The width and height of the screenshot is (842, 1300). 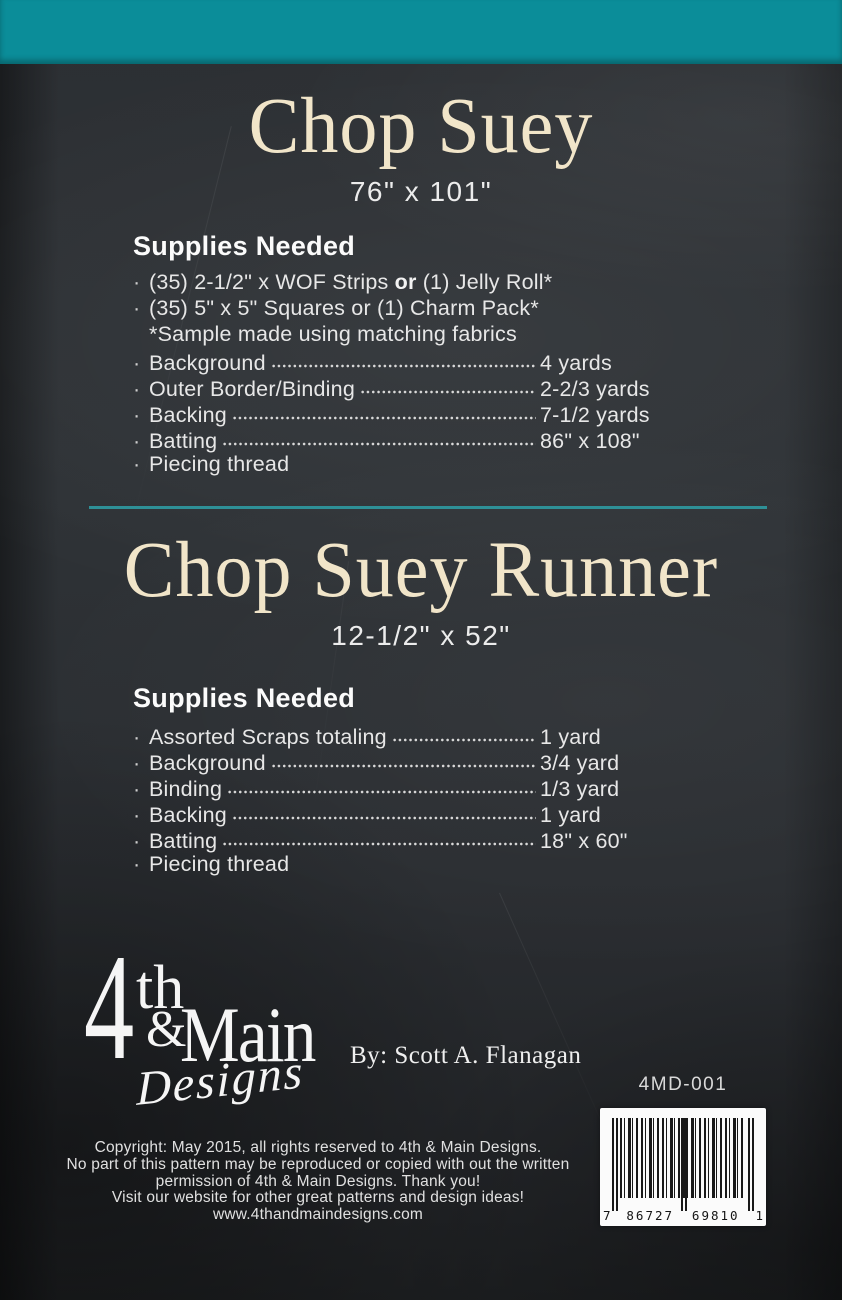 I want to click on list-item-value: 2-2/3 yards, so click(x=595, y=388).